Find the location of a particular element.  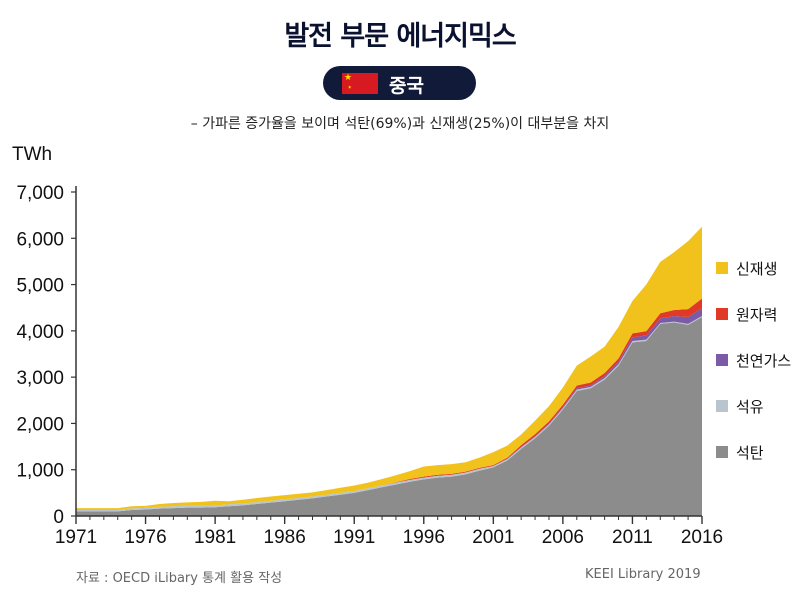

legend-label-4: 신재생 is located at coordinates (756, 269).